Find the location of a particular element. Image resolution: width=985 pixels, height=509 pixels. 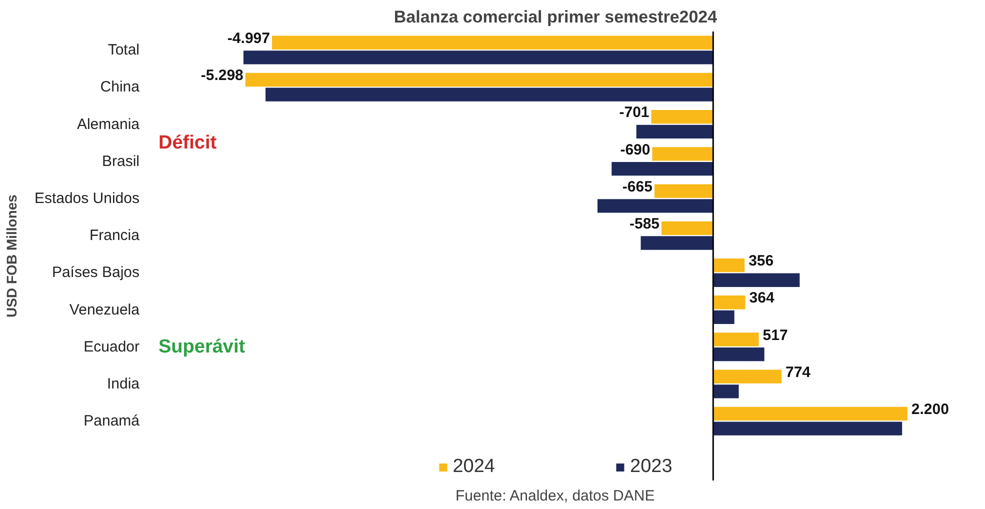

y-tick-label: Alemania is located at coordinates (108, 124).